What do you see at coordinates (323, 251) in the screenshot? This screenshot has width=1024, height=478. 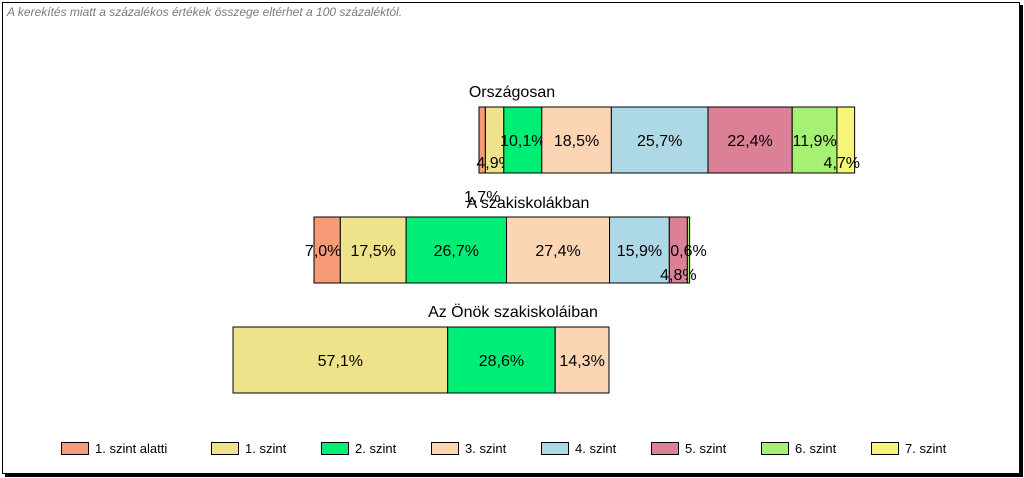 I see `data-label: 7,0%` at bounding box center [323, 251].